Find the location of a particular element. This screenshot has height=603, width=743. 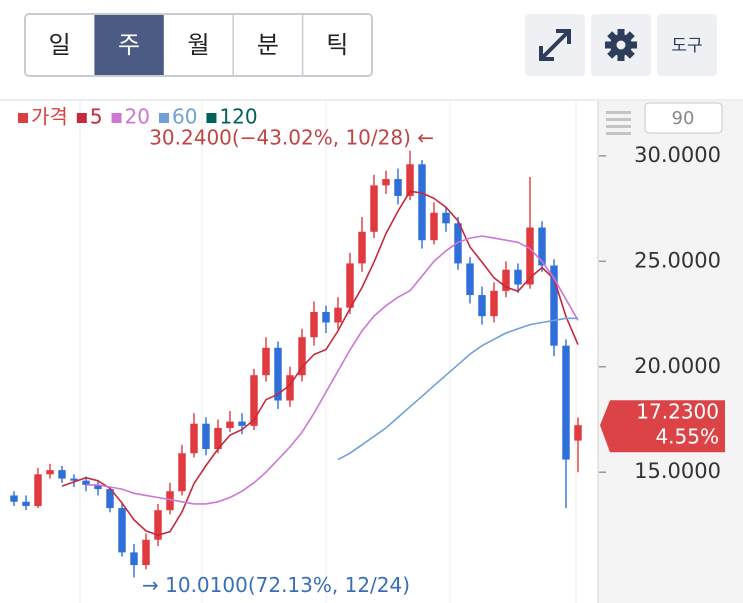

button-bg is located at coordinates (687, 45).